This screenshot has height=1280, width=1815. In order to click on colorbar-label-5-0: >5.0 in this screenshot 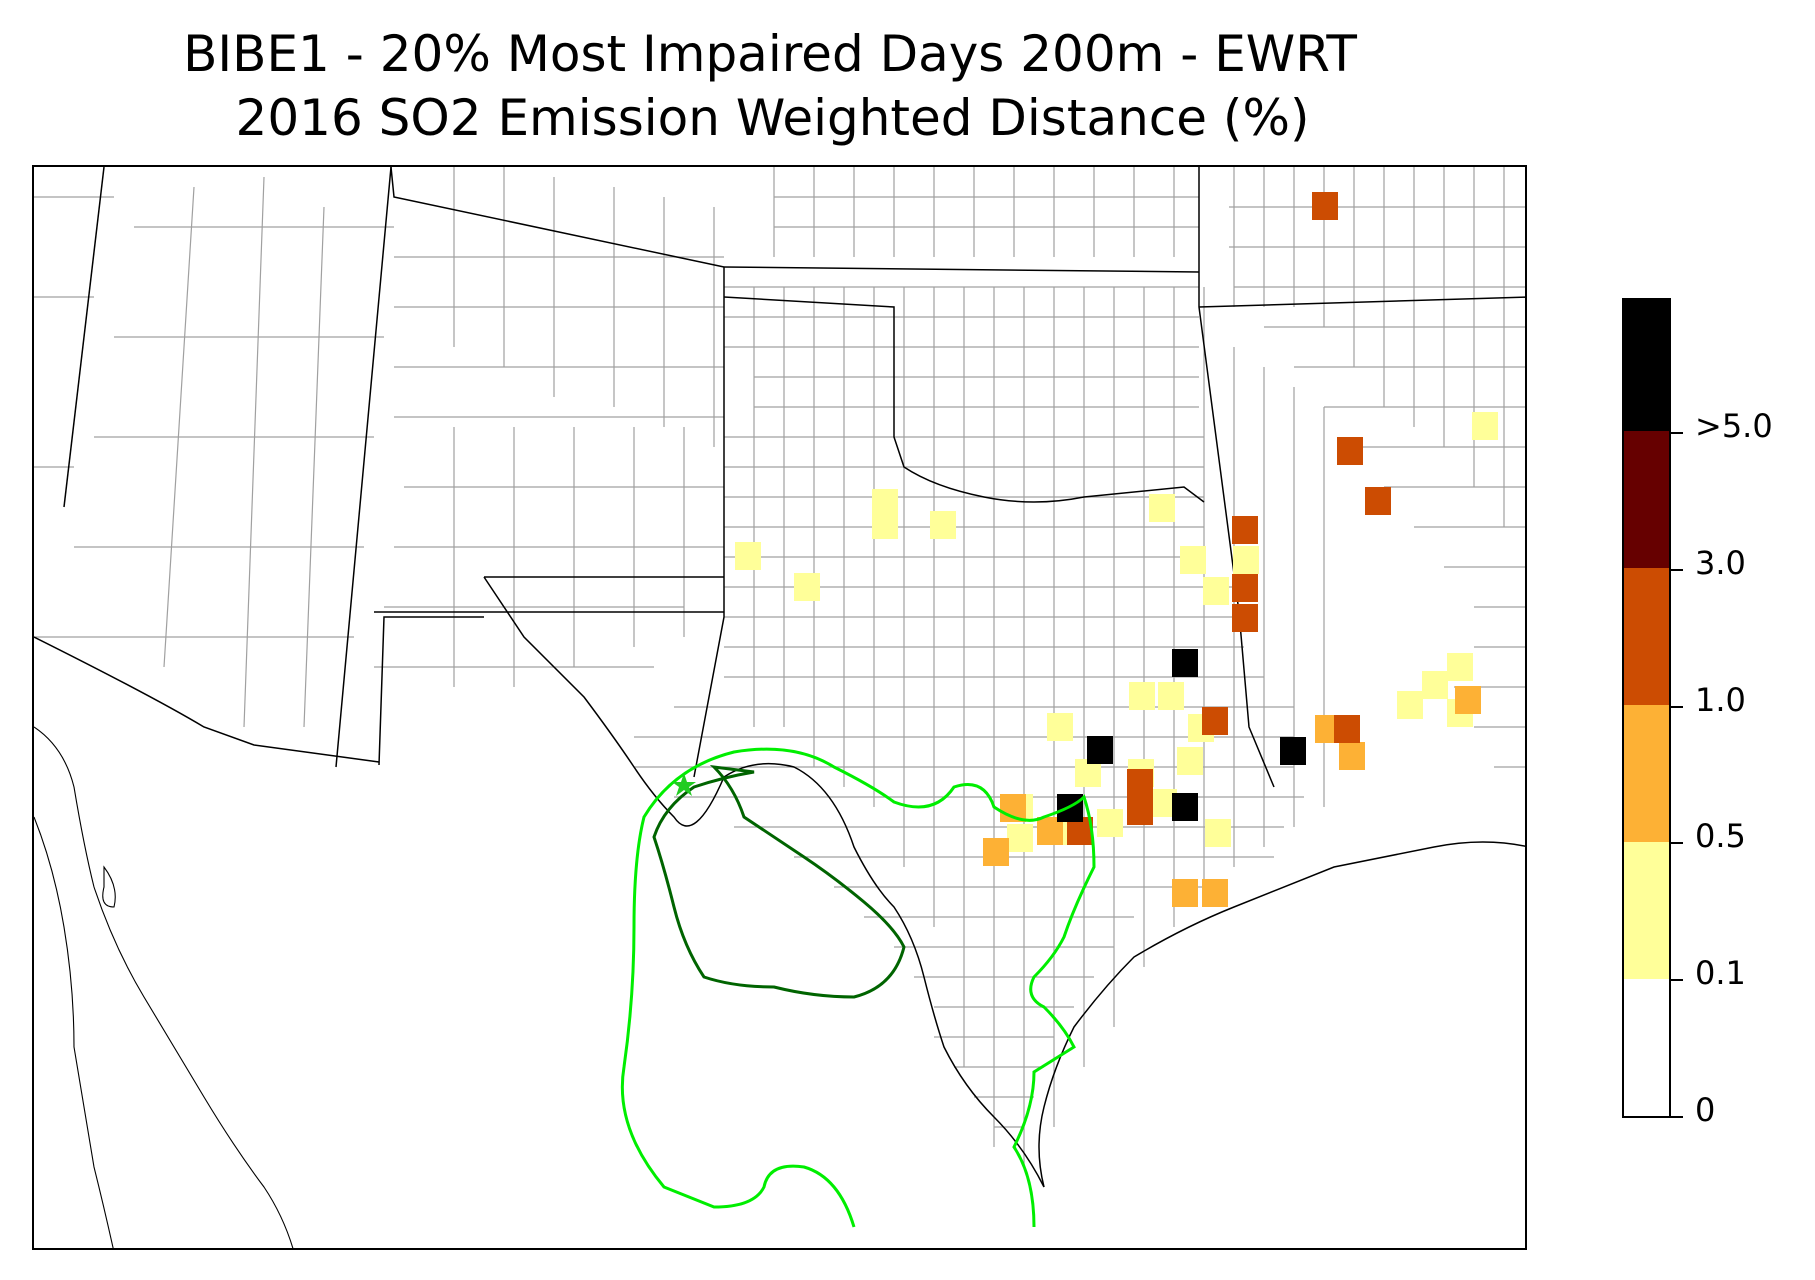, I will do `click(1734, 426)`.